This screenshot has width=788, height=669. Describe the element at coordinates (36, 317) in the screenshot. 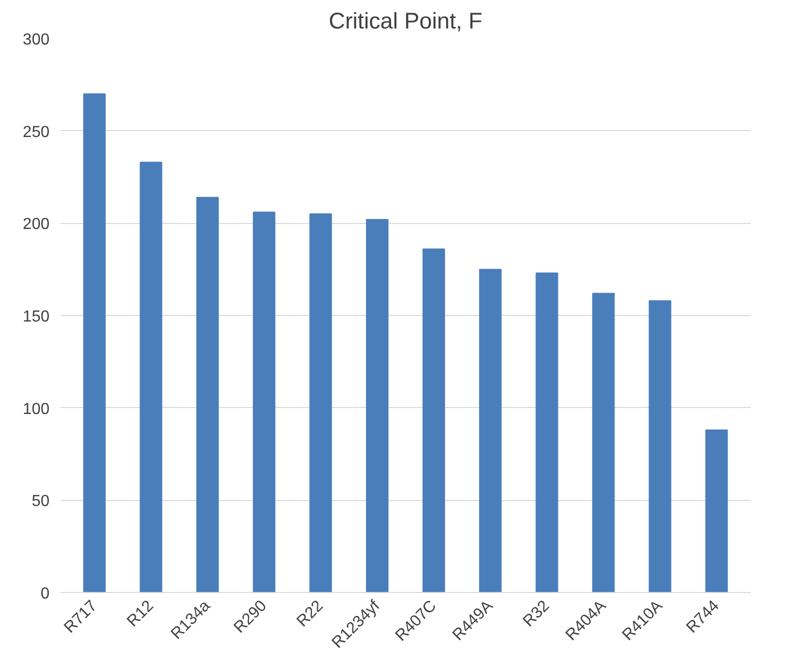

I see `y-tick-label: 150` at that location.